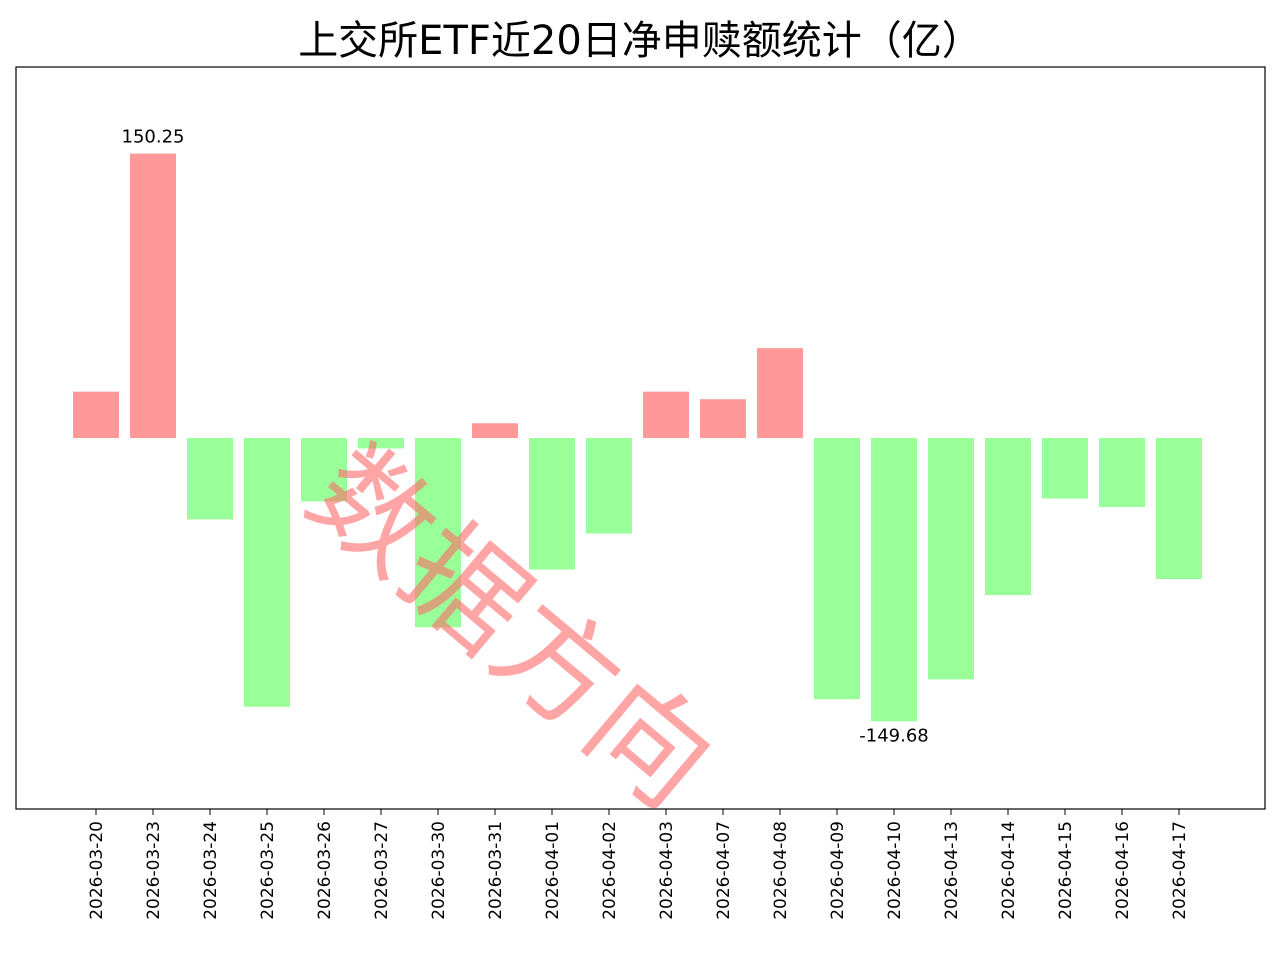 The width and height of the screenshot is (1280, 953). What do you see at coordinates (439, 870) in the screenshot?
I see `x-tick-label: 2026-03-30` at bounding box center [439, 870].